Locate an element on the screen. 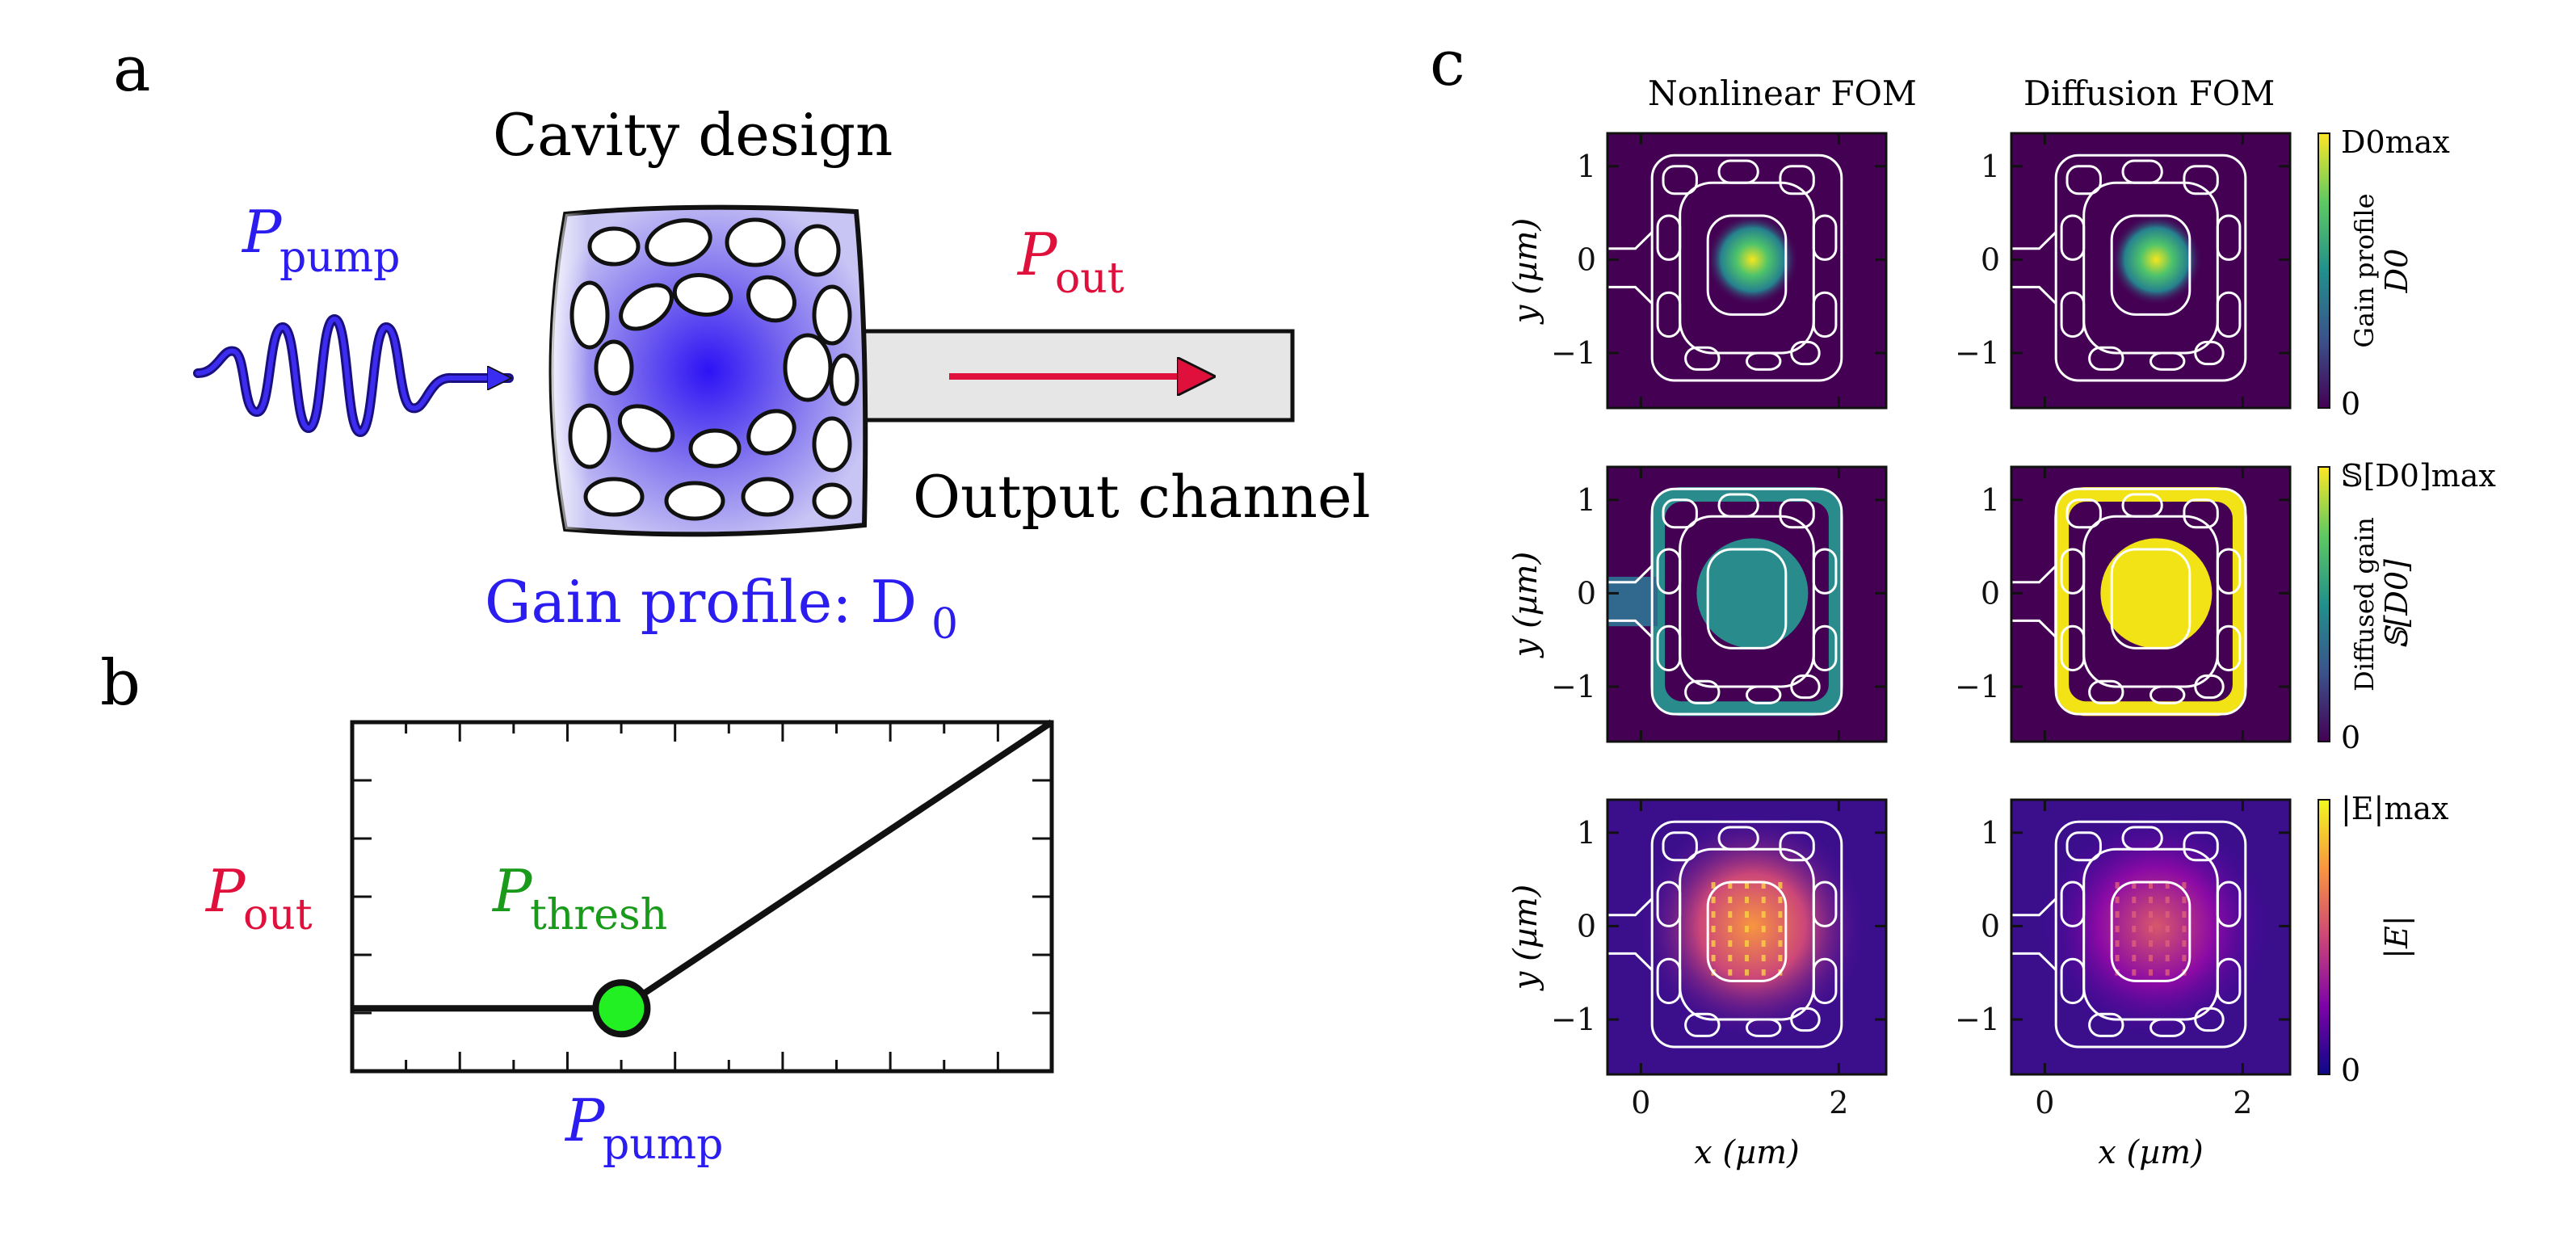 The image size is (2576, 1240). heatmap-r0-c1: 1 0 −1 is located at coordinates (2123, 271).